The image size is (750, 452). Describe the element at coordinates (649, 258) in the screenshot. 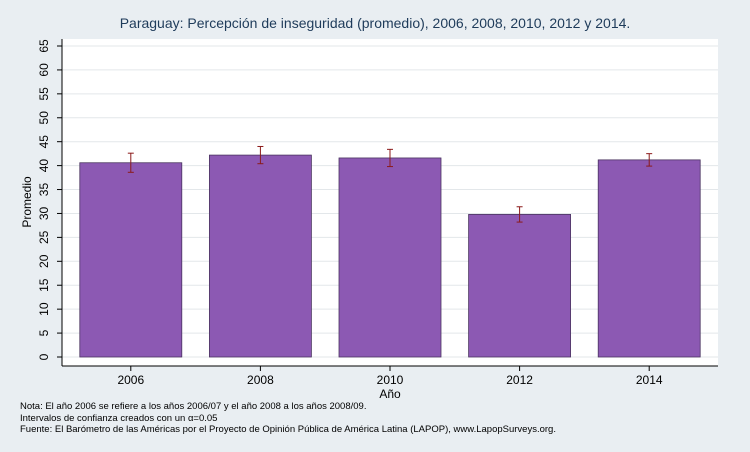

I see `bar-2014` at that location.